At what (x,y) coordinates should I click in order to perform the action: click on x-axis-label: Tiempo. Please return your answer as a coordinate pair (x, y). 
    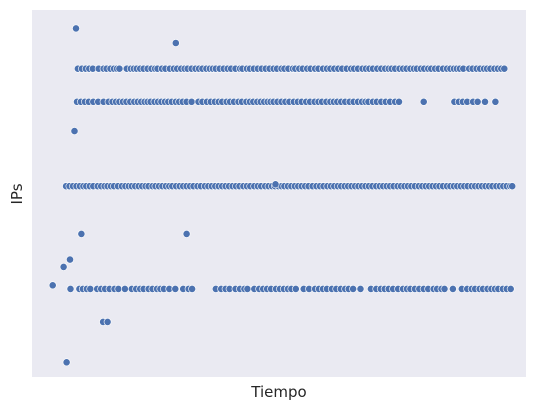
    Looking at the image, I should click on (278, 392).